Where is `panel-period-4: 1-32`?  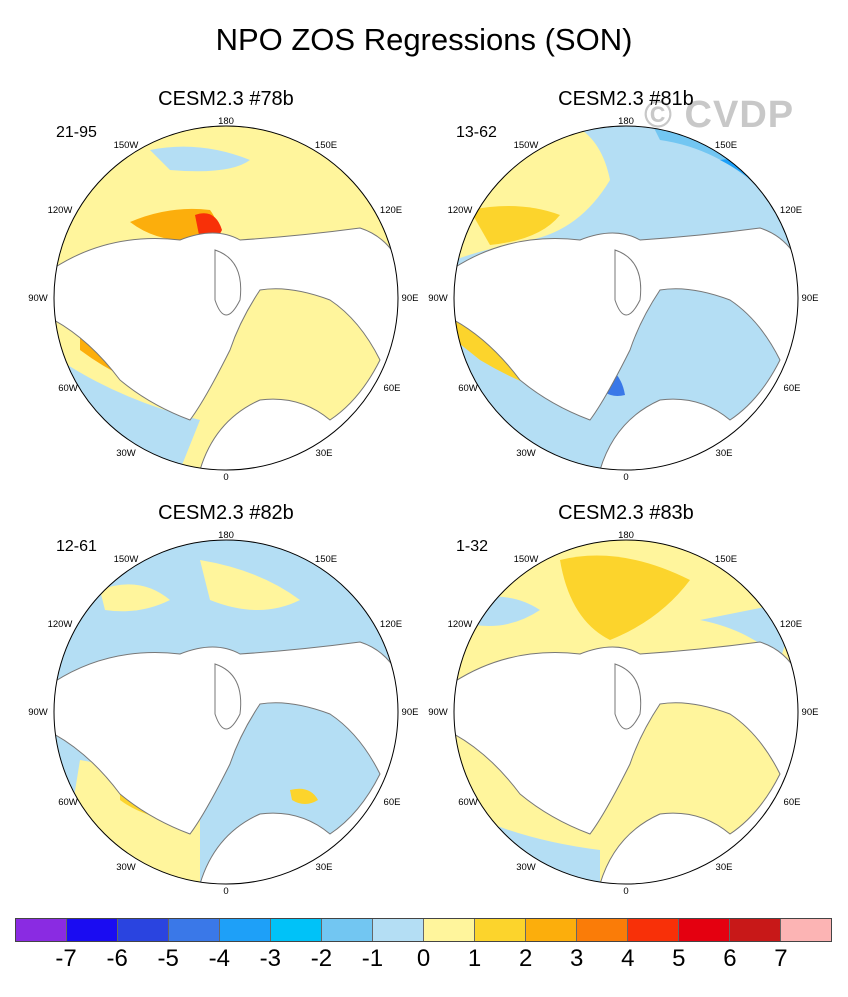
panel-period-4: 1-32 is located at coordinates (472, 546).